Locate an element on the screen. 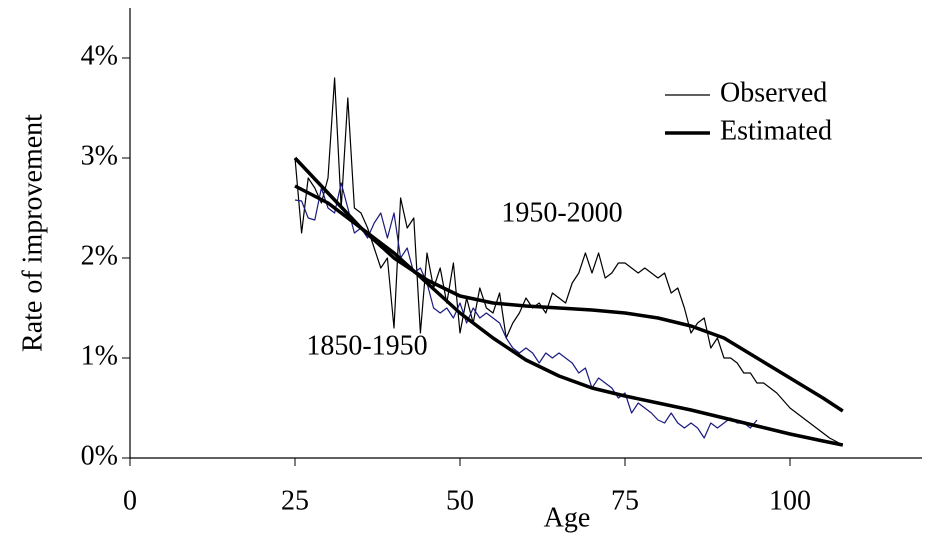 The image size is (943, 535). y-tick-label: 3% is located at coordinates (99, 155).